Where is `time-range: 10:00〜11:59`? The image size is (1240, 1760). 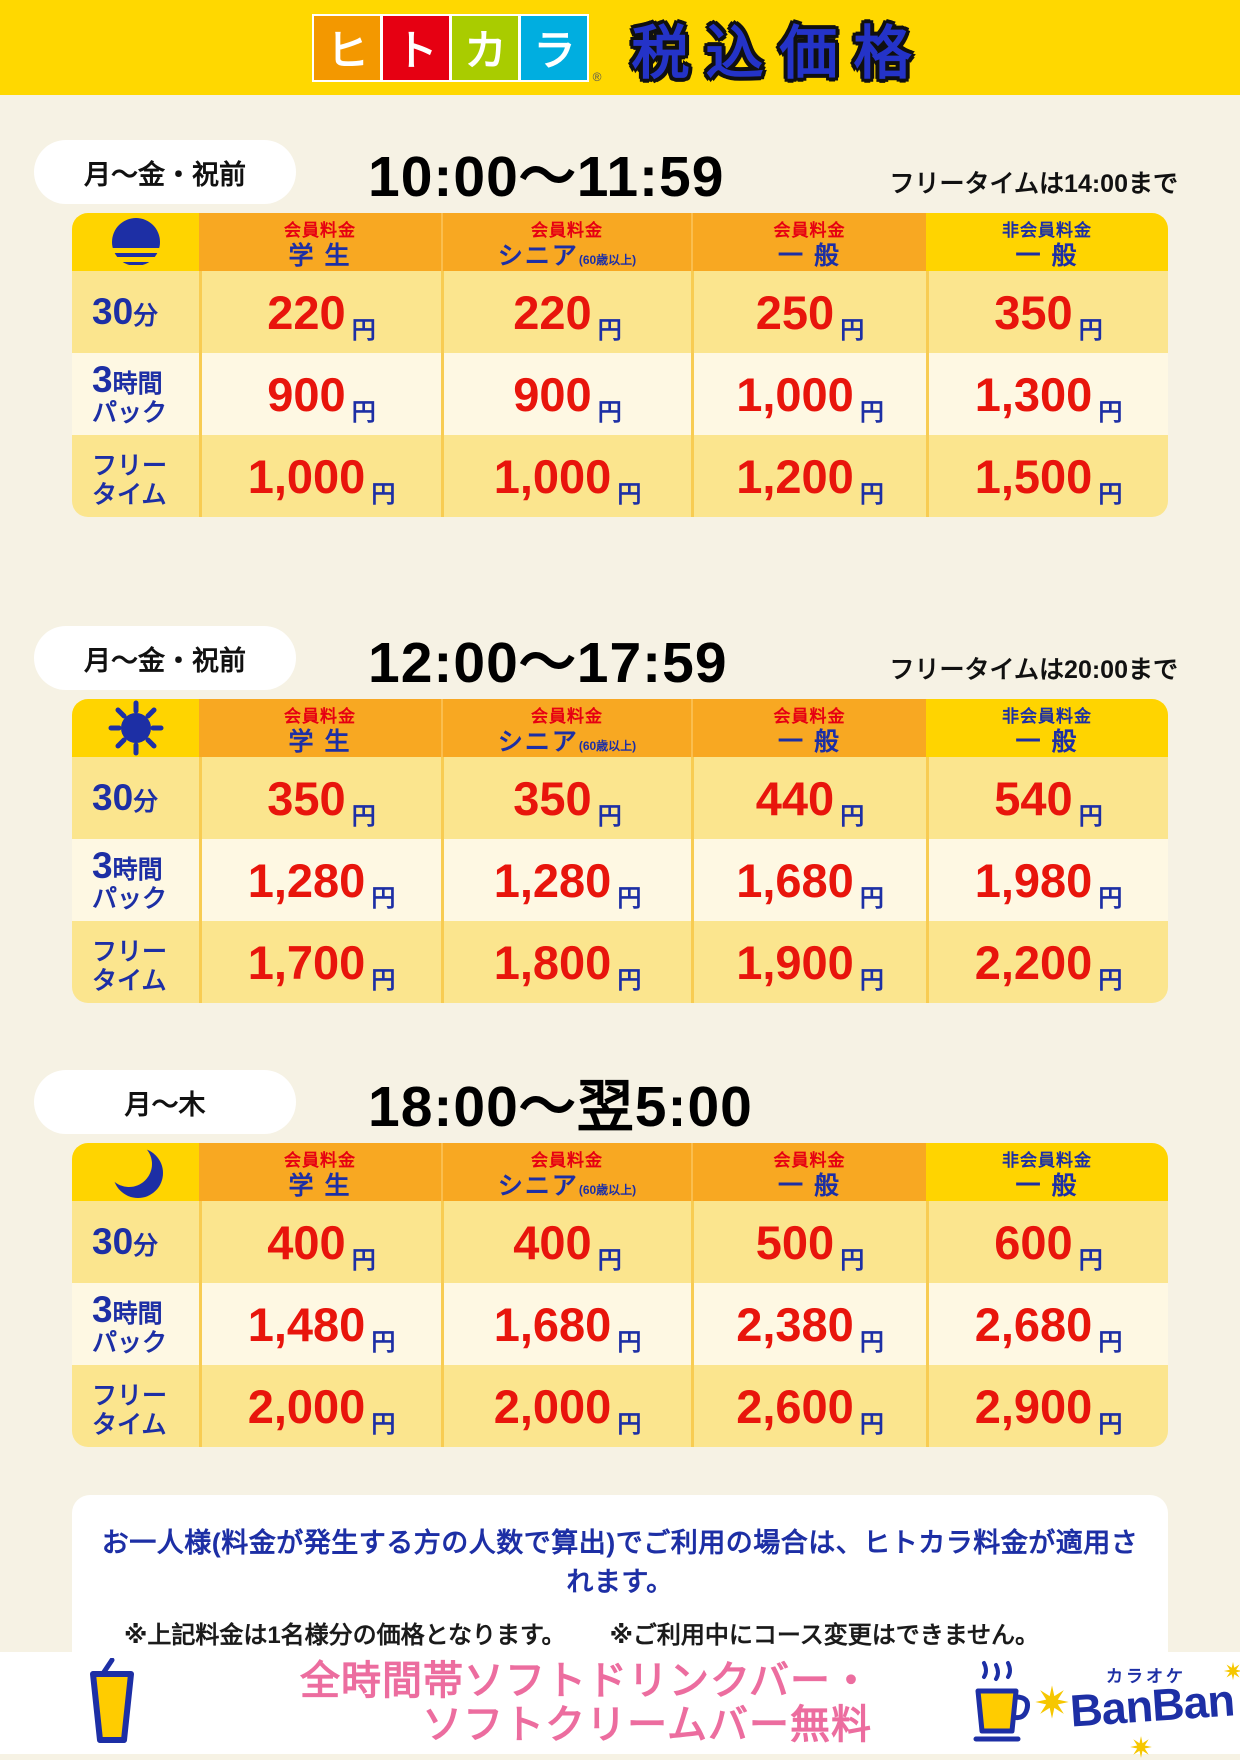 time-range: 10:00〜11:59 is located at coordinates (546, 177).